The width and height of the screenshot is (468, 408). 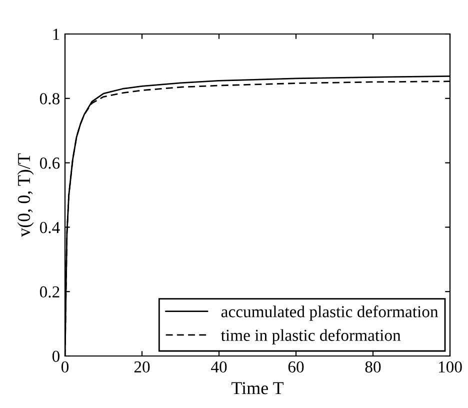 What do you see at coordinates (296, 367) in the screenshot?
I see `x-tick-label: 60` at bounding box center [296, 367].